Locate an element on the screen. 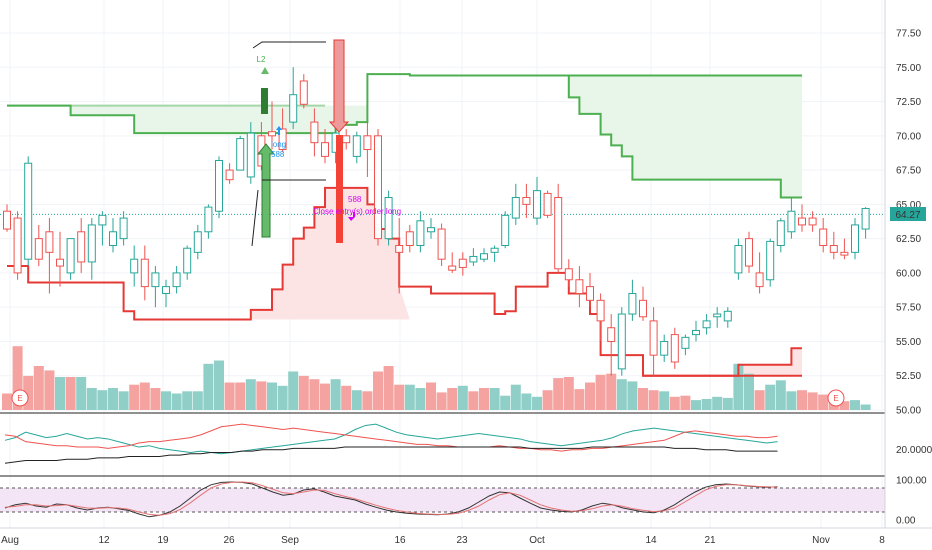 The image size is (932, 550). close-exit-arrow is located at coordinates (339, 86).